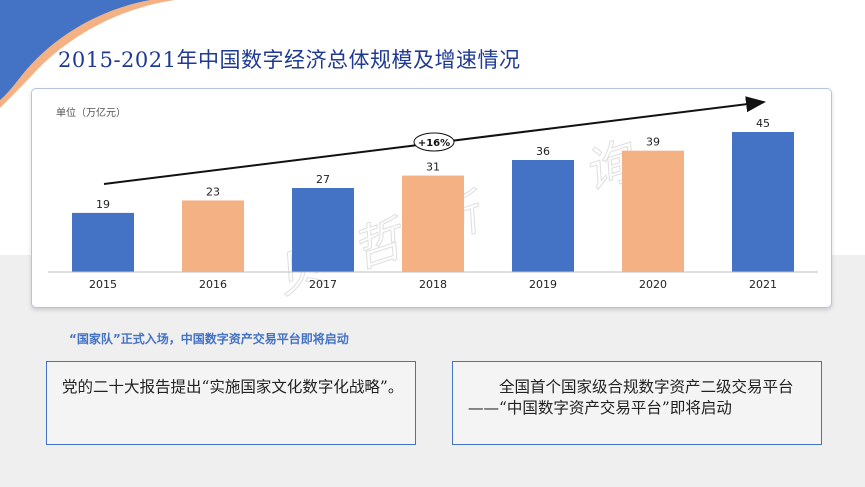  Describe the element at coordinates (543, 151) in the screenshot. I see `value-label-2019: 36` at that location.